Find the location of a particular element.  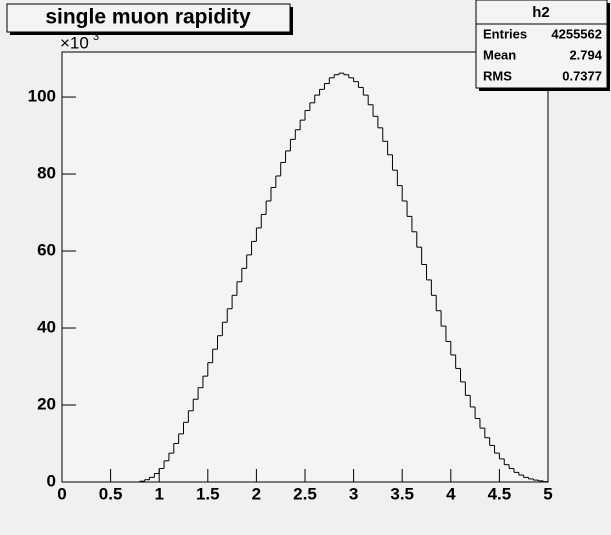

x-tick-label: 4.5 is located at coordinates (500, 493).